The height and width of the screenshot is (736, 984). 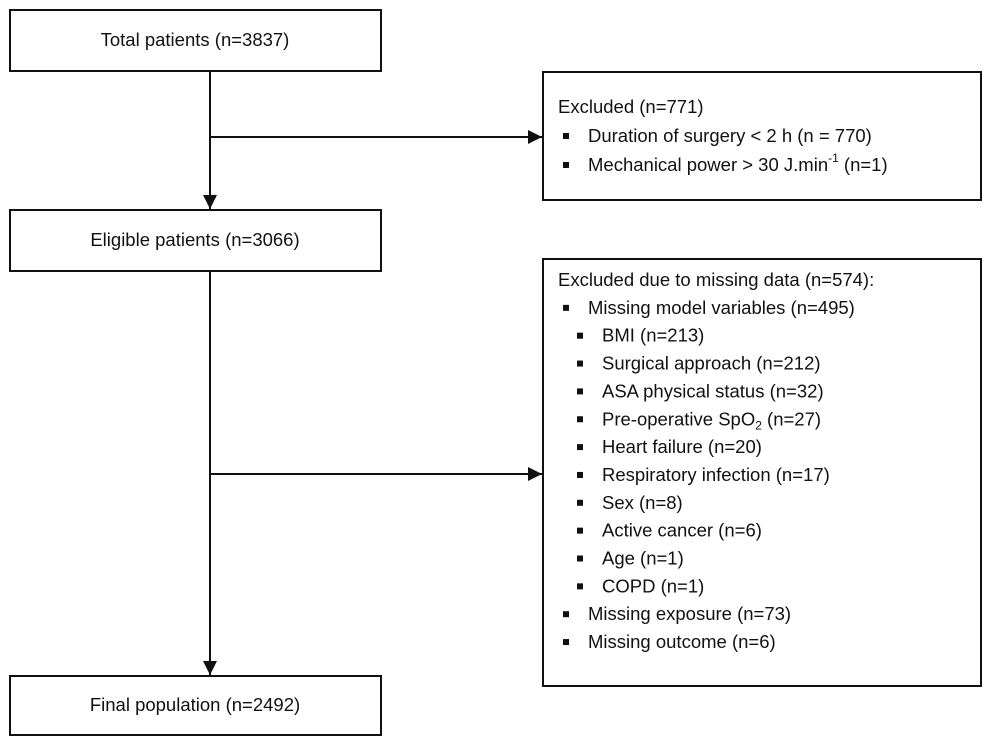 I want to click on item-text: Age (n=1), so click(x=643, y=557).